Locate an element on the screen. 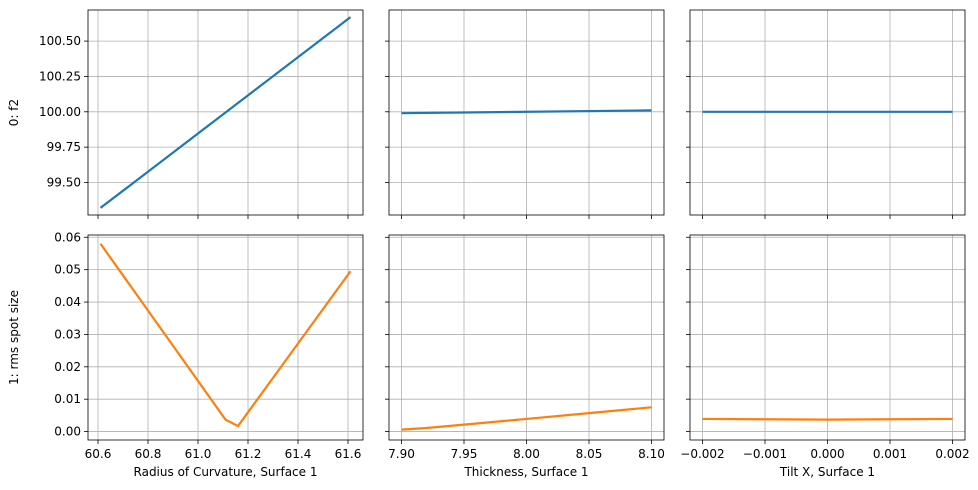 The image size is (978, 490). x-tick-label: 0.002 is located at coordinates (952, 454).